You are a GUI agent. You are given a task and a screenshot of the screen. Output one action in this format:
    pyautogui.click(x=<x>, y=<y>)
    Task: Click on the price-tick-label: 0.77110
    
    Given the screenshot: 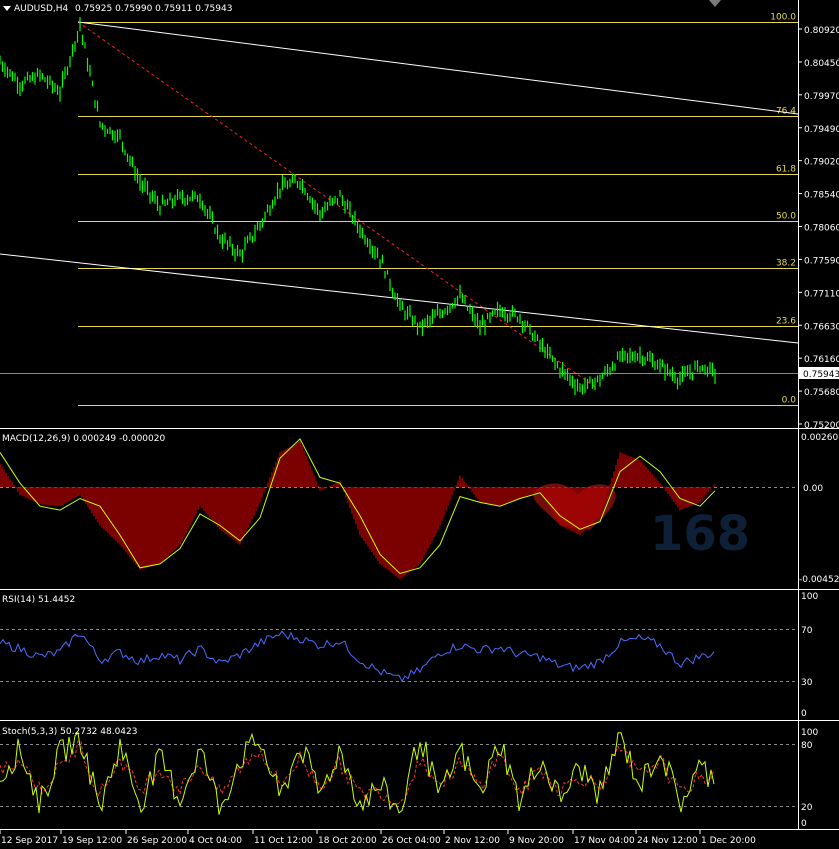 What is the action you would take?
    pyautogui.click(x=821, y=294)
    